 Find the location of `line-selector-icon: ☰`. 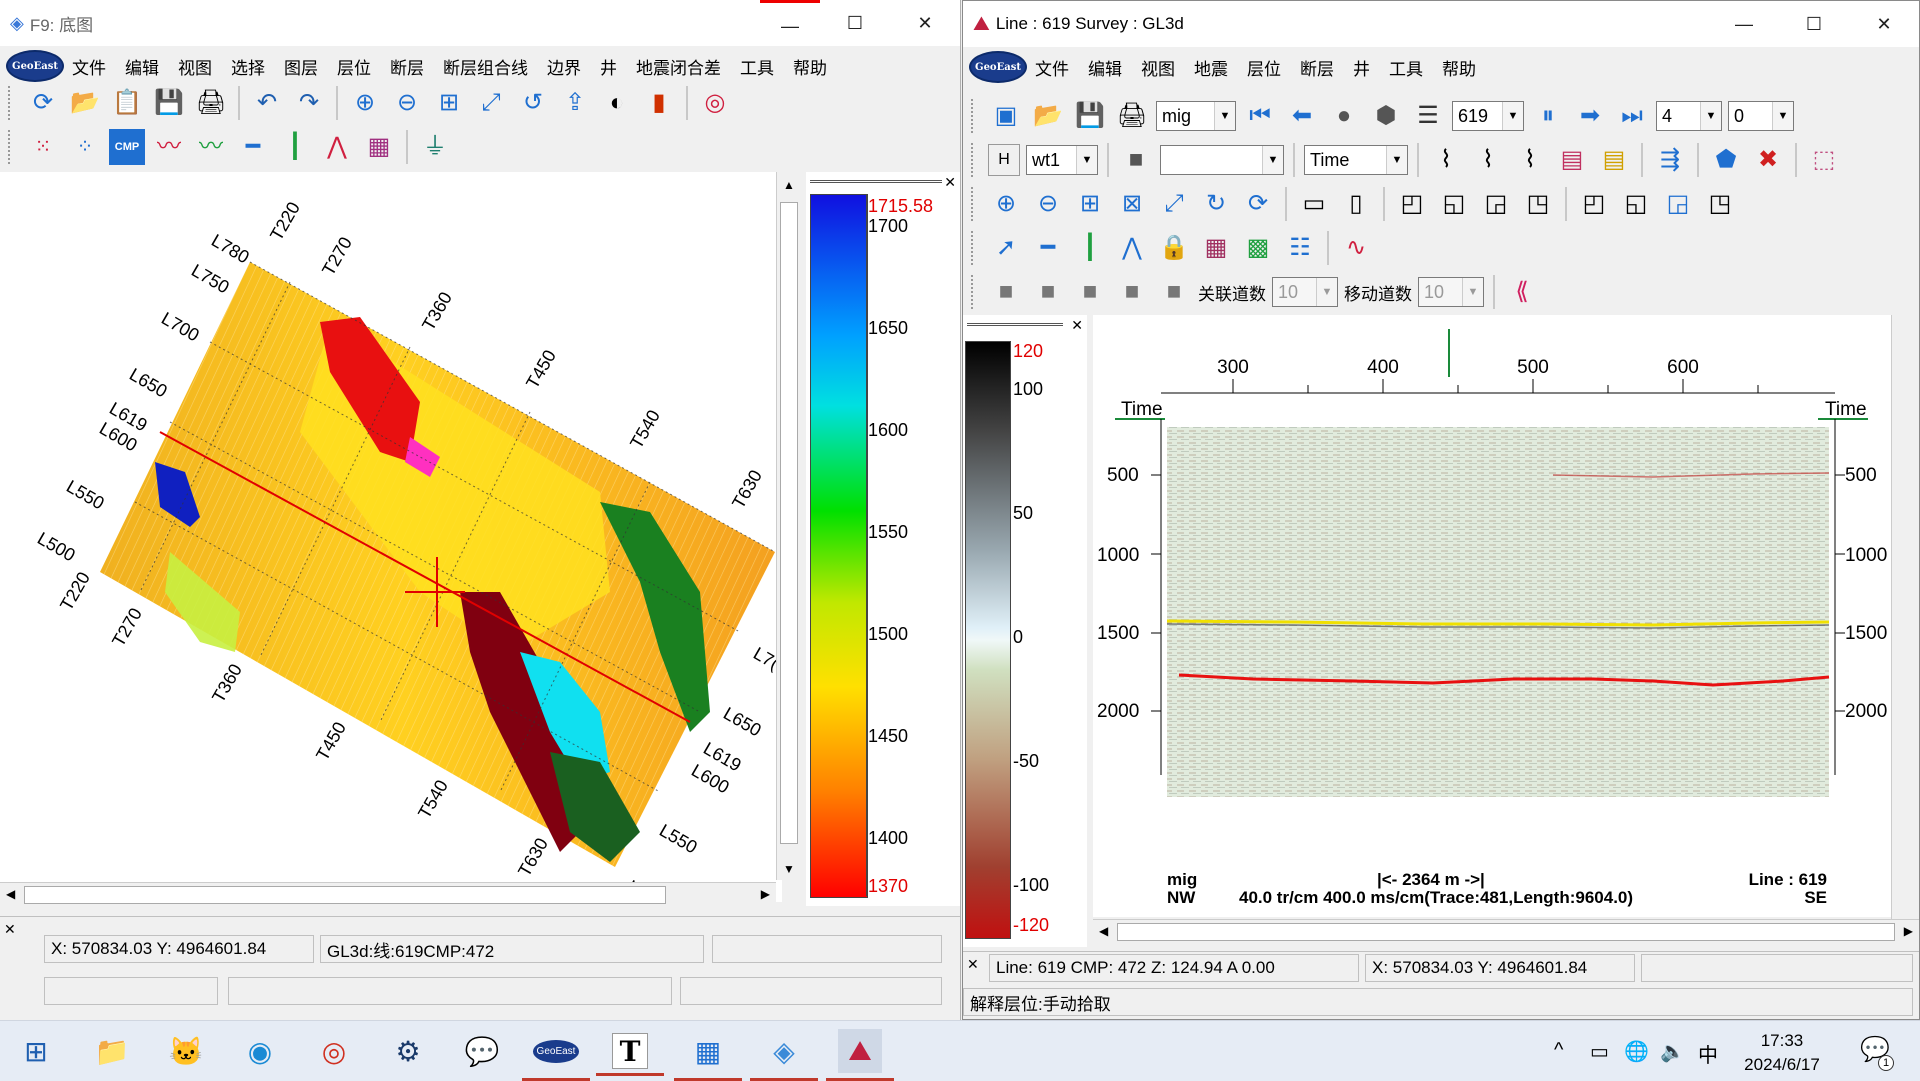

line-selector-icon: ☰ is located at coordinates (1428, 115).